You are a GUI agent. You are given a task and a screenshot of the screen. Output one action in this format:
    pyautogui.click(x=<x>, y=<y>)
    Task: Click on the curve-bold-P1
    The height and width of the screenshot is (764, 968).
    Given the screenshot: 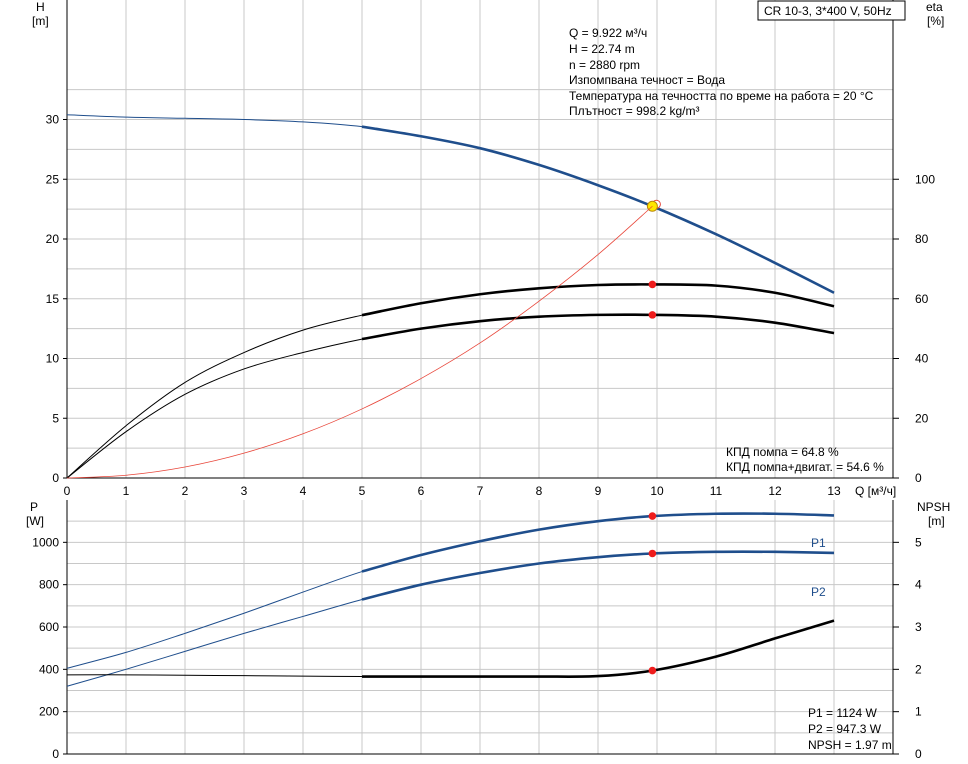 What is the action you would take?
    pyautogui.click(x=598, y=542)
    